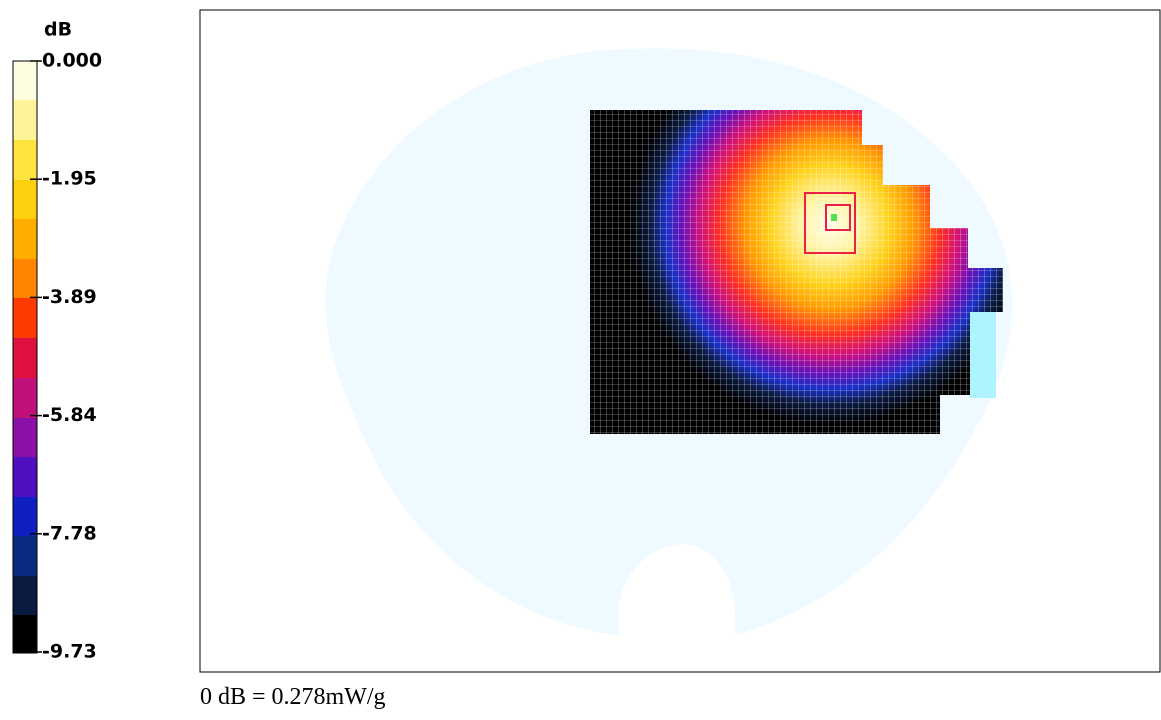  I want to click on colorbar-label: -1.95, so click(69, 179).